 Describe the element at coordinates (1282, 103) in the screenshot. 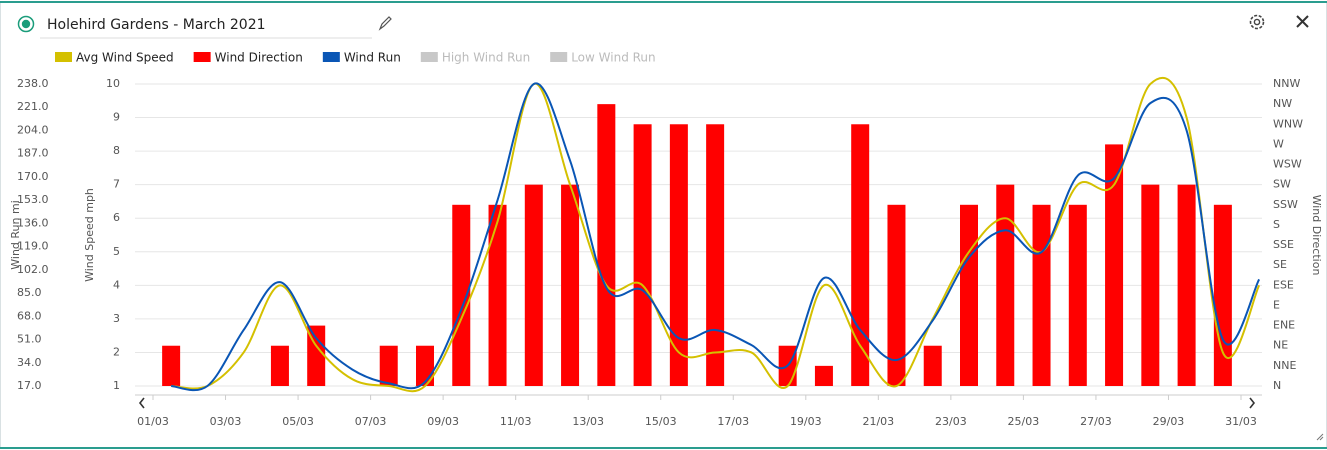

I see `y2-tick-label: NW` at that location.